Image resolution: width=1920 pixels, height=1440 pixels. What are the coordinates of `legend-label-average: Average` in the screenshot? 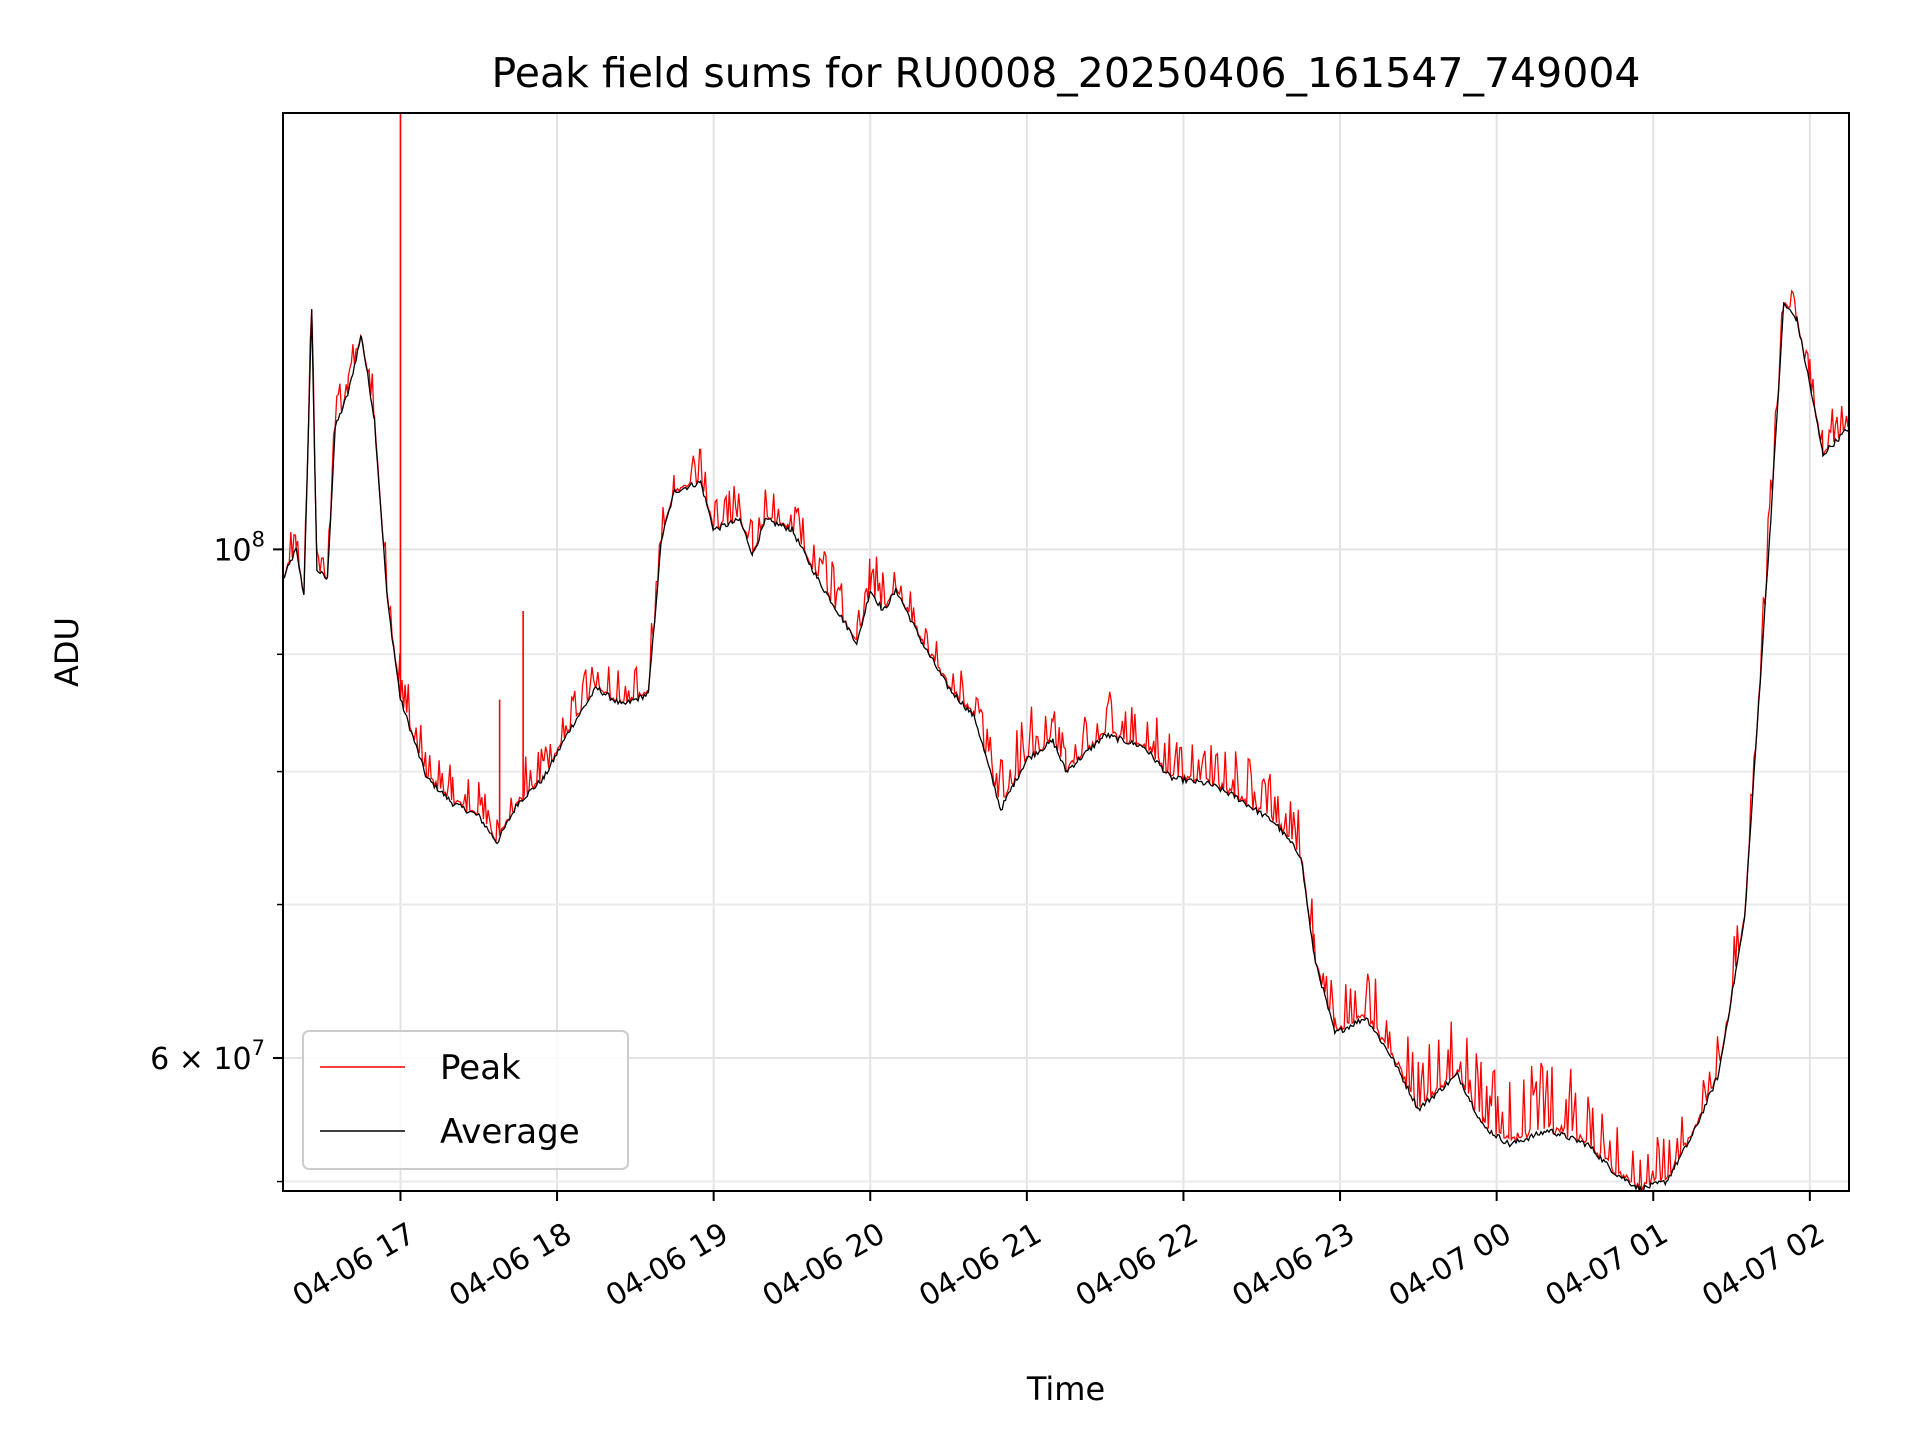 It's located at (510, 1132).